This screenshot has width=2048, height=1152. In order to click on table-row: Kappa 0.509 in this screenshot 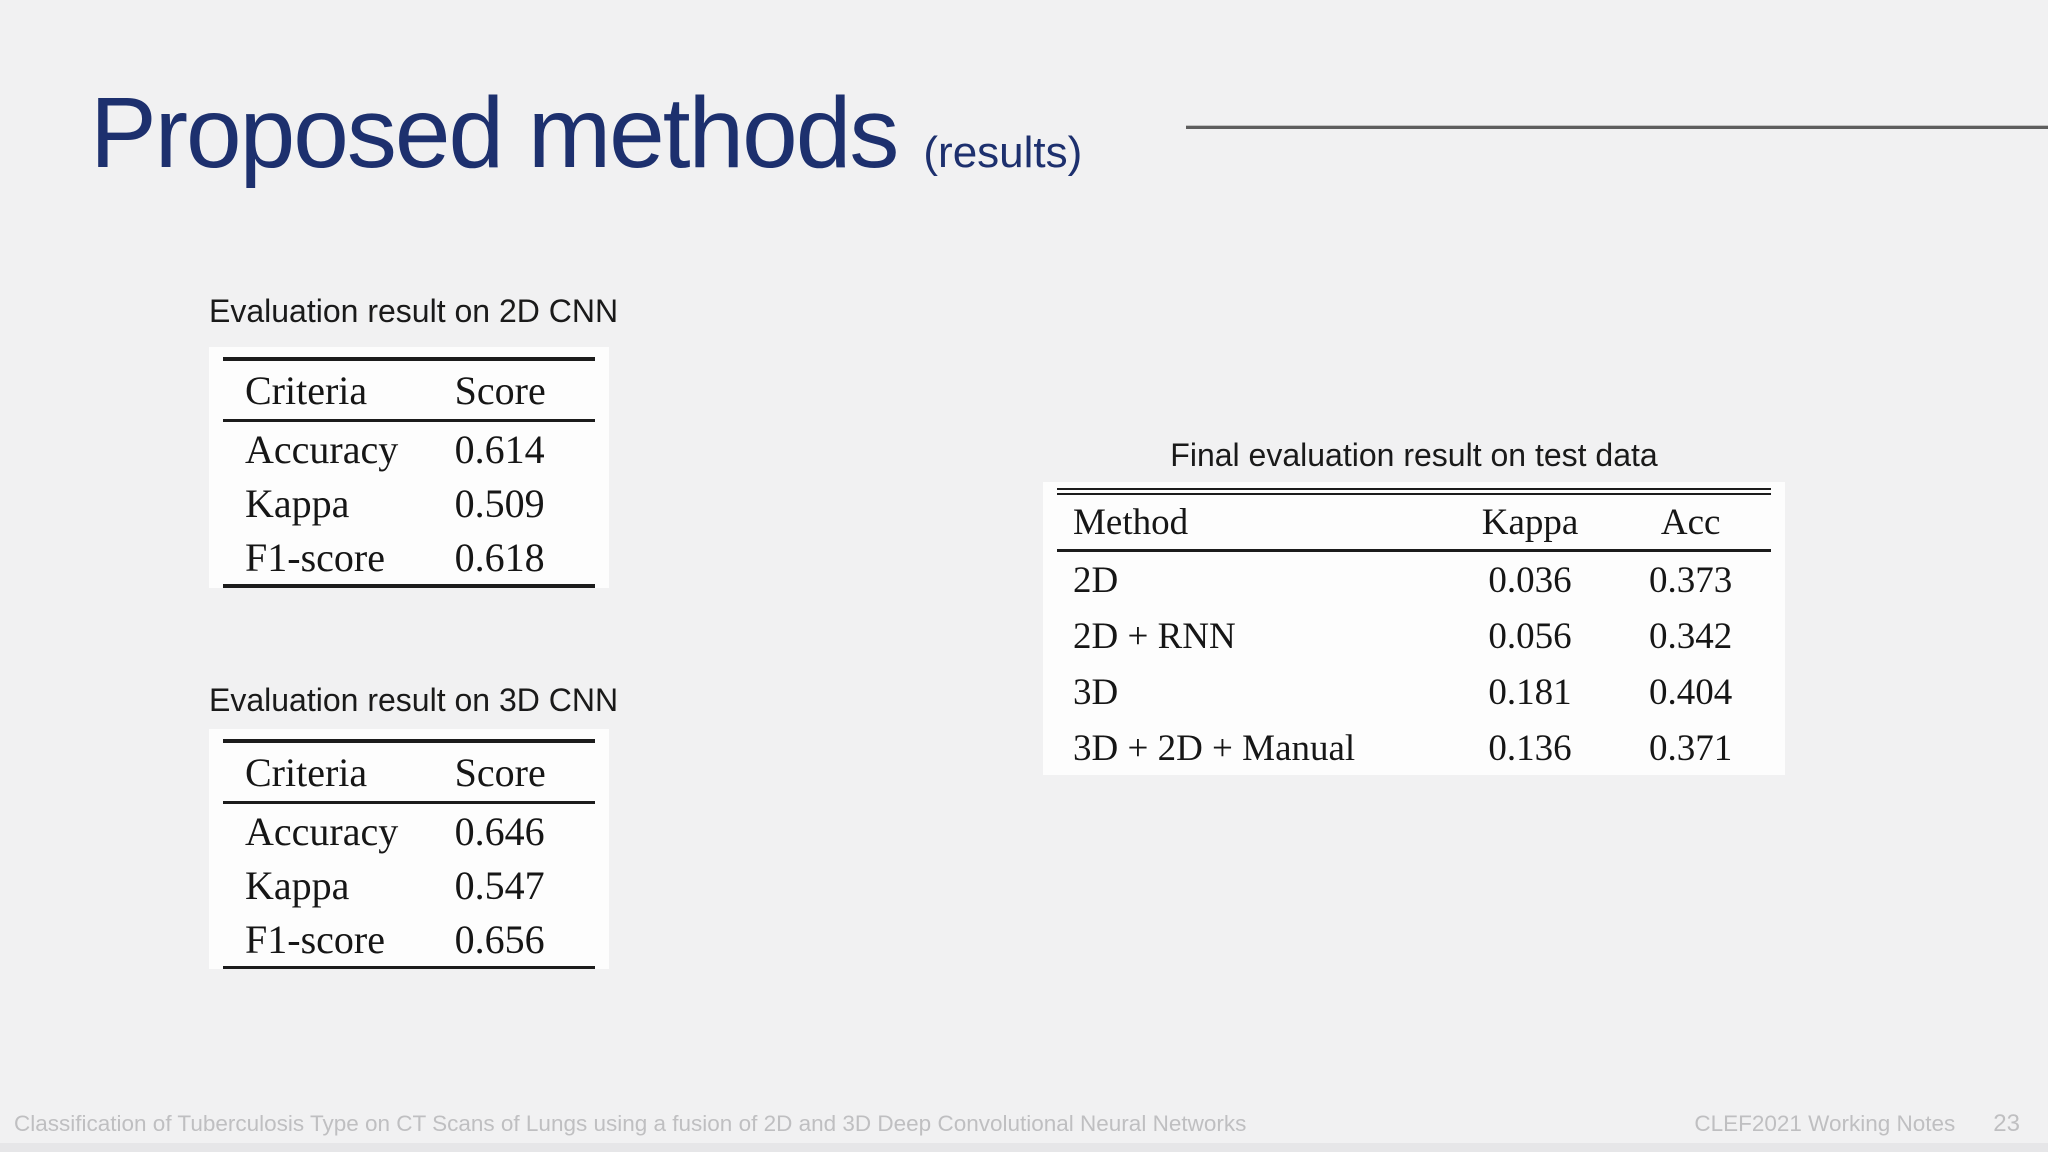, I will do `click(409, 503)`.